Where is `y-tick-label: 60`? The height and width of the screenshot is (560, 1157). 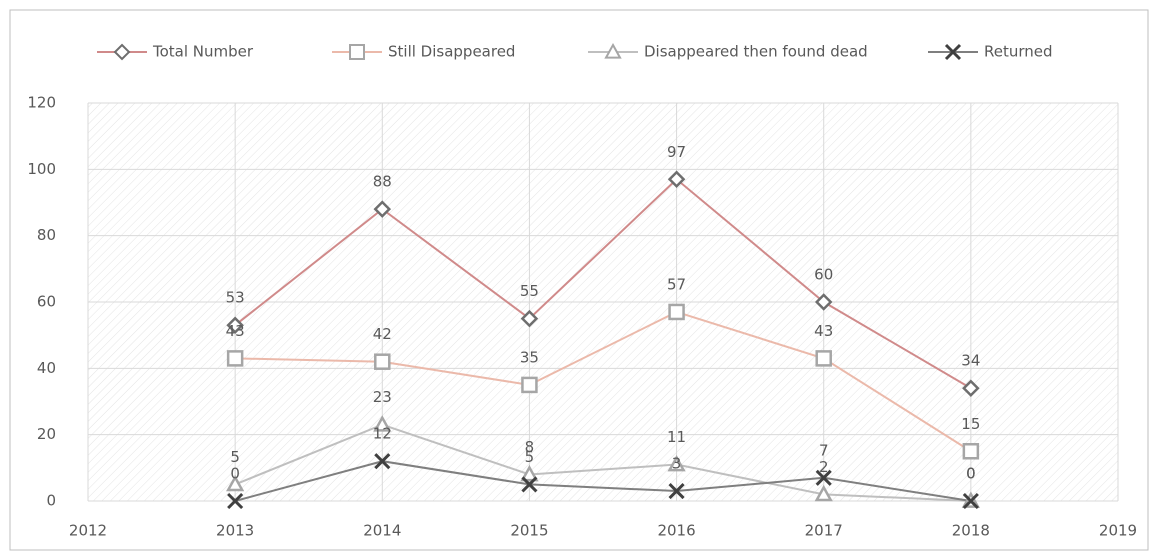 y-tick-label: 60 is located at coordinates (46, 302).